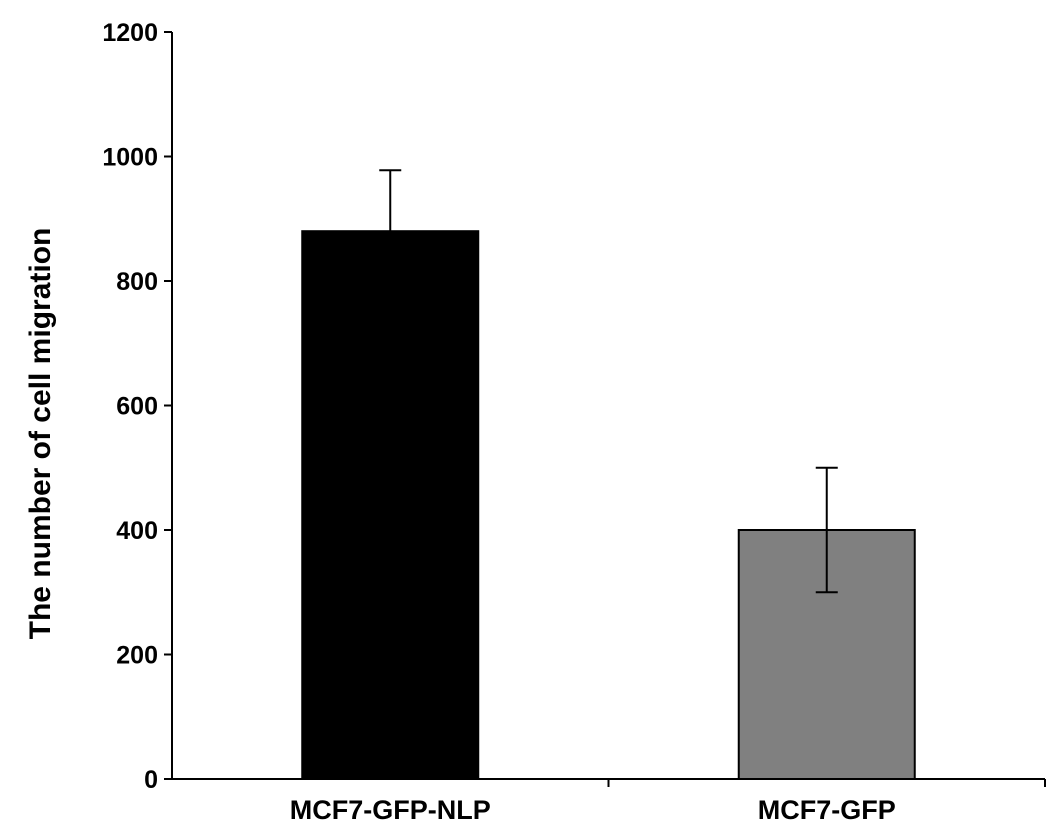 The height and width of the screenshot is (835, 1063). What do you see at coordinates (137, 531) in the screenshot?
I see `y-tick-label-2: 400` at bounding box center [137, 531].